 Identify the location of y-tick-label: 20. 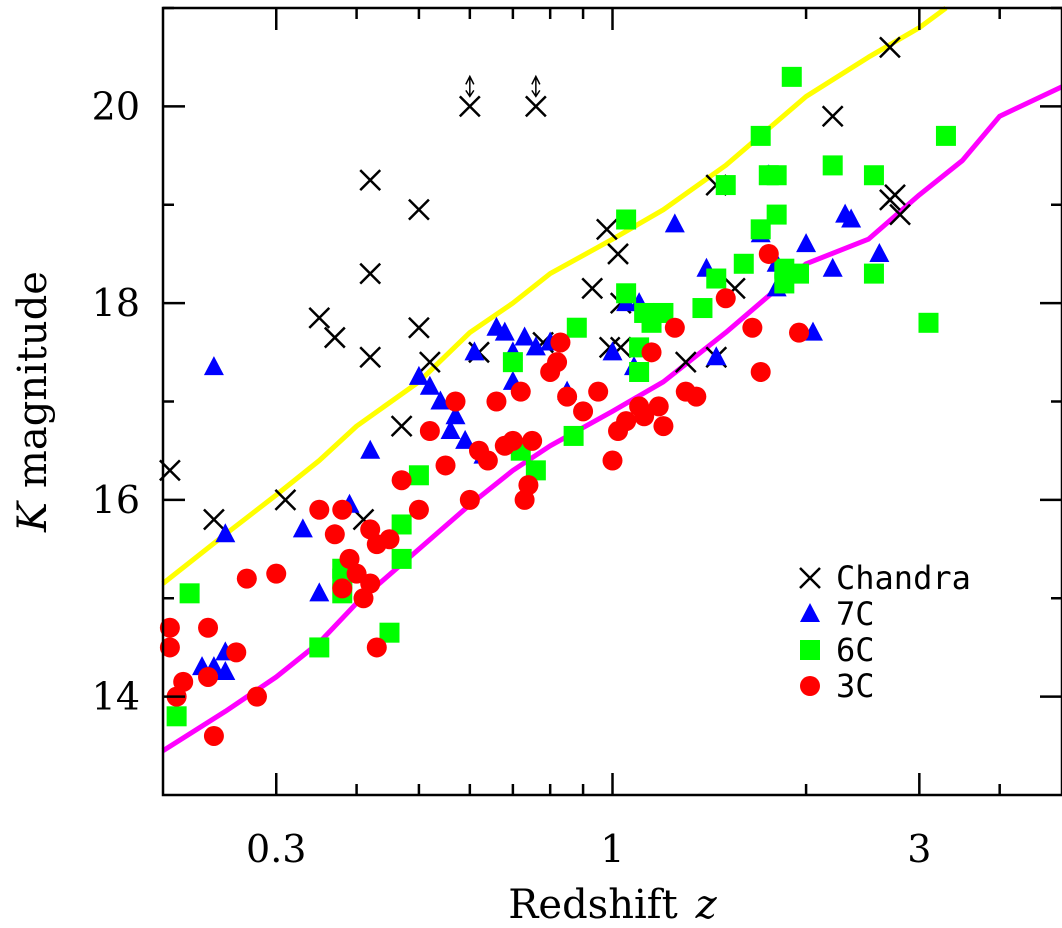
(116, 106).